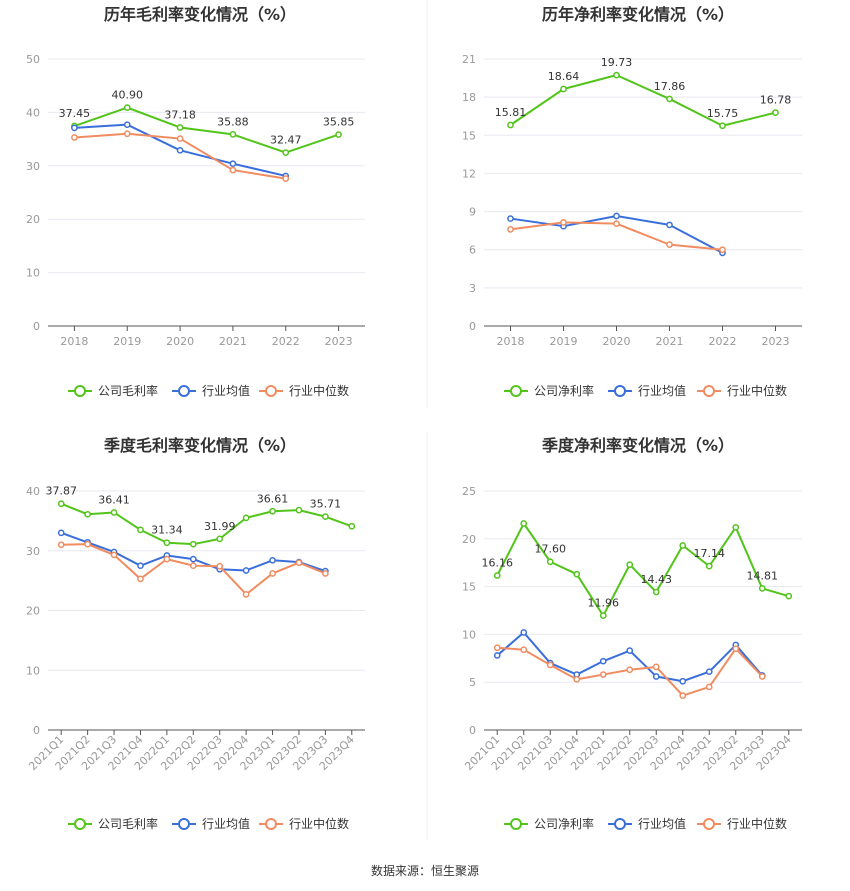 Image resolution: width=850 pixels, height=891 pixels. What do you see at coordinates (472, 288) in the screenshot?
I see `y-tick-label: 3` at bounding box center [472, 288].